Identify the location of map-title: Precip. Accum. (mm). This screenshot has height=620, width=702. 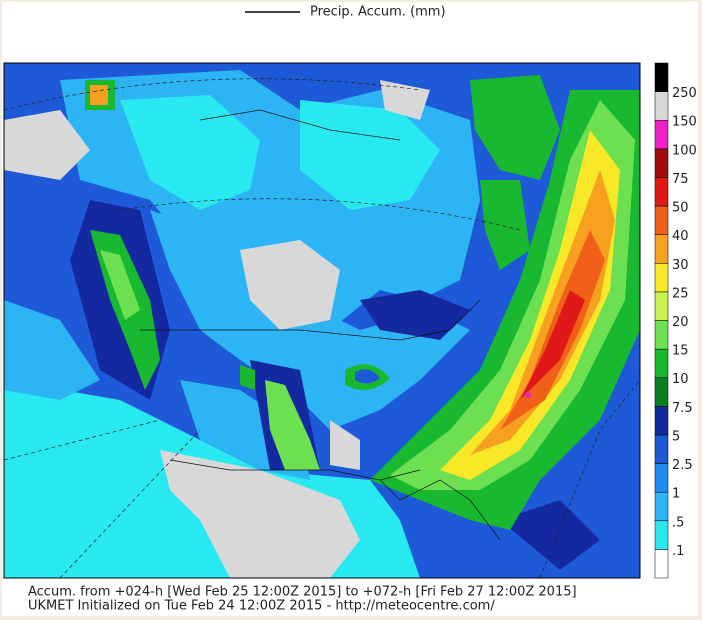
(378, 12).